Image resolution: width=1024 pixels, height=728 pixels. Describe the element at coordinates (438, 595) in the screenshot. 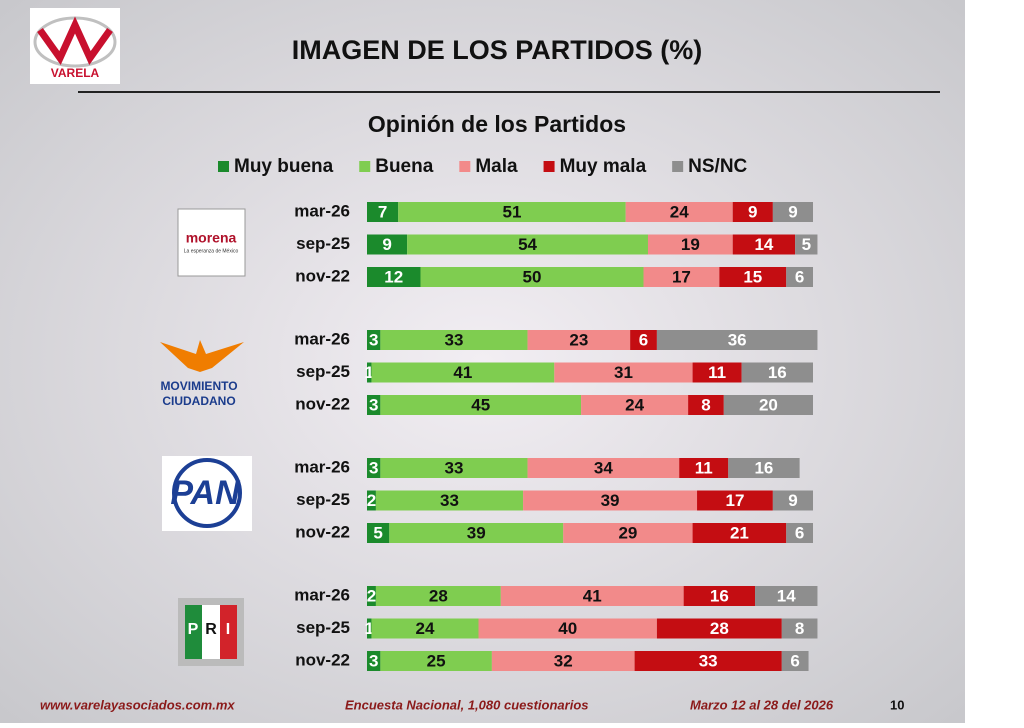

I see `data-label: 28` at that location.